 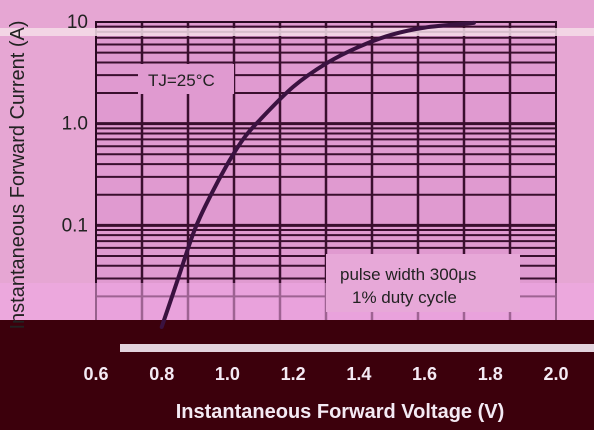 I want to click on annotation-pulse-box, so click(x=423, y=283).